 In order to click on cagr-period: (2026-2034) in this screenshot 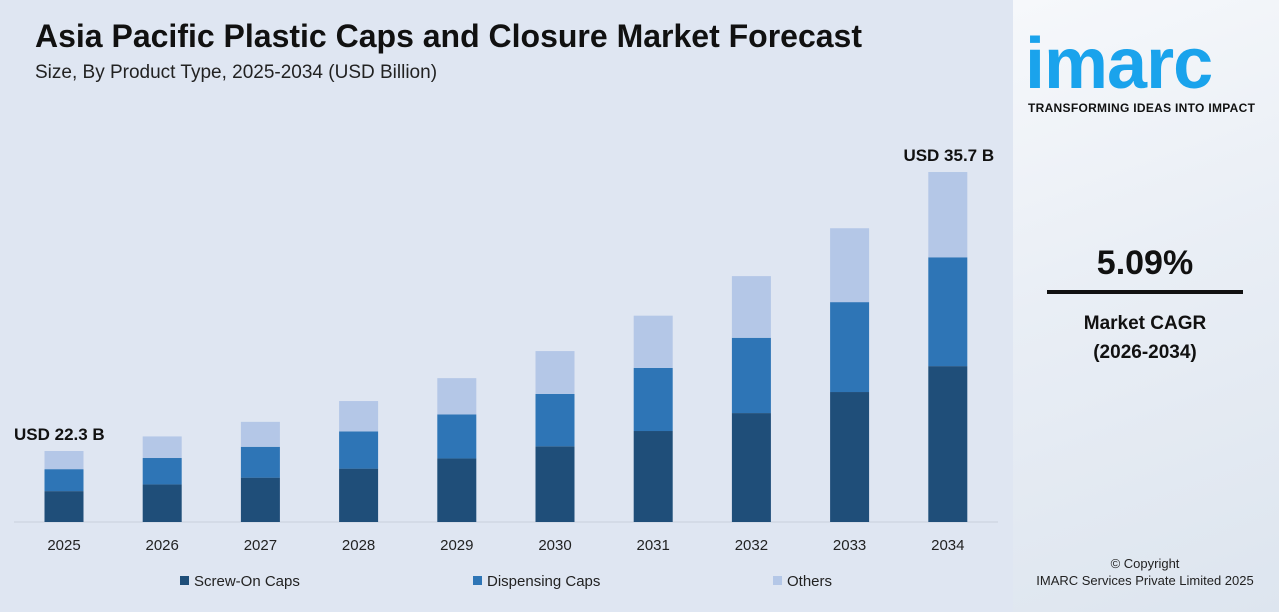, I will do `click(1145, 352)`.